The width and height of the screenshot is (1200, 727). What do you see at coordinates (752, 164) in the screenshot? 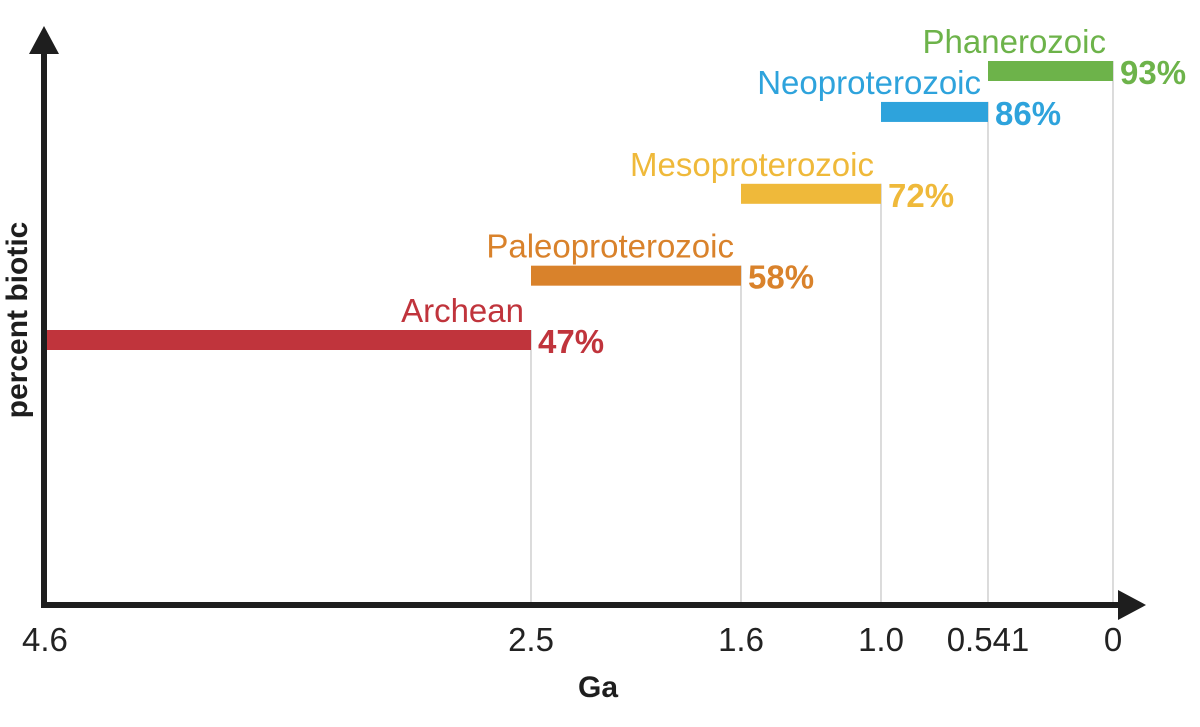
I see `era-label-mesoproterozoic: Mesoproterozoic` at bounding box center [752, 164].